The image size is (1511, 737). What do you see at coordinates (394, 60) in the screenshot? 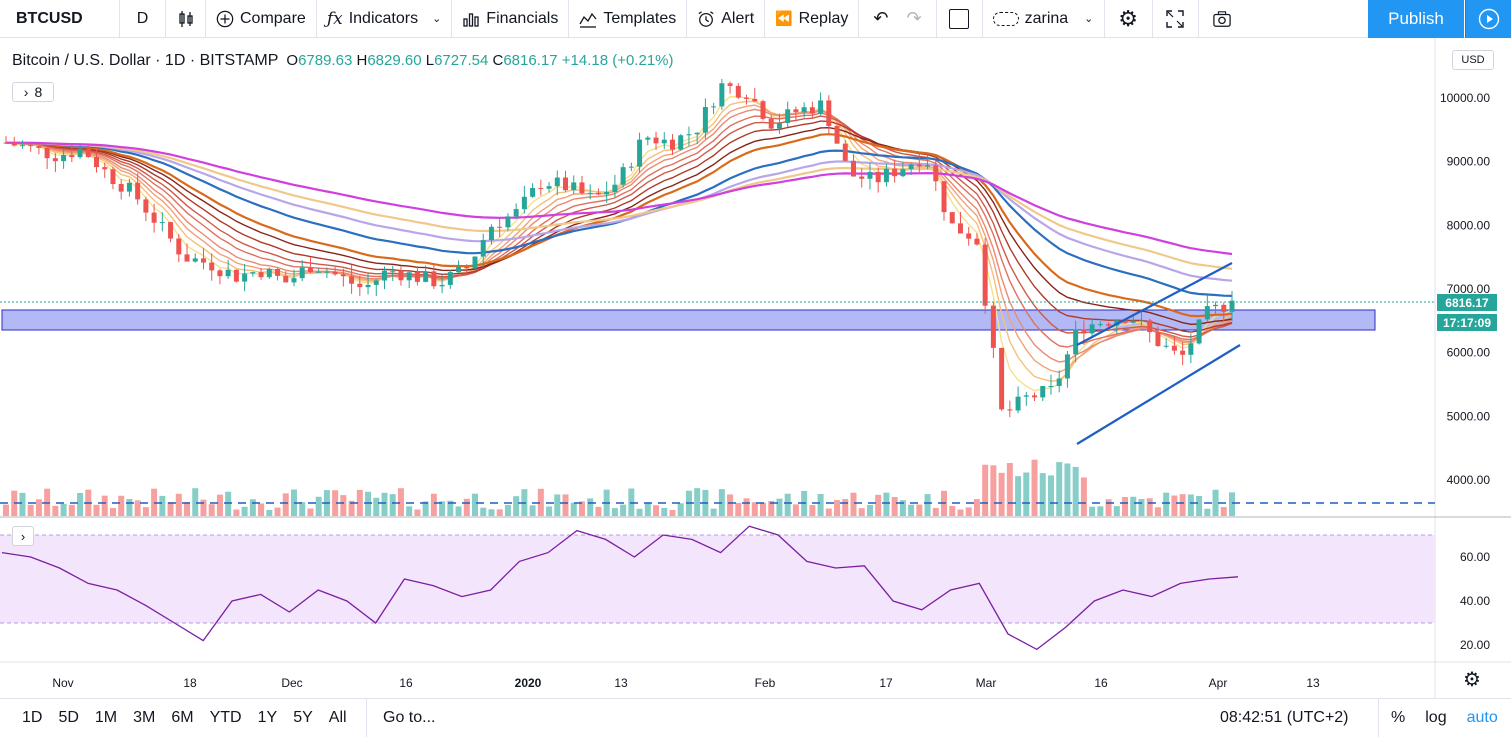
I see `high-value: 6829.60` at bounding box center [394, 60].